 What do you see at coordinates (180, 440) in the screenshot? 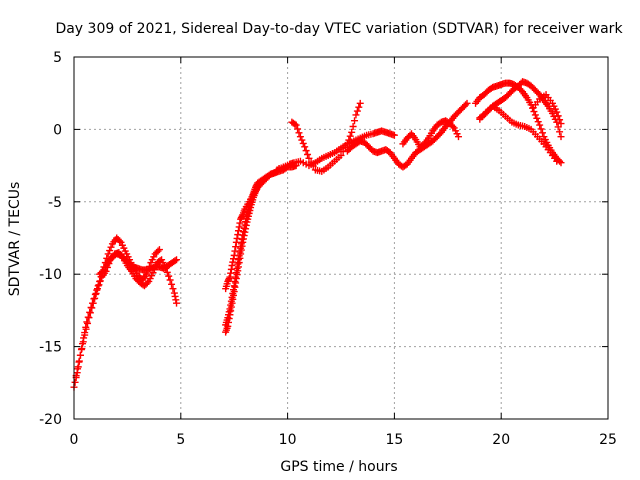
I see `x-tick-label: 5` at bounding box center [180, 440].